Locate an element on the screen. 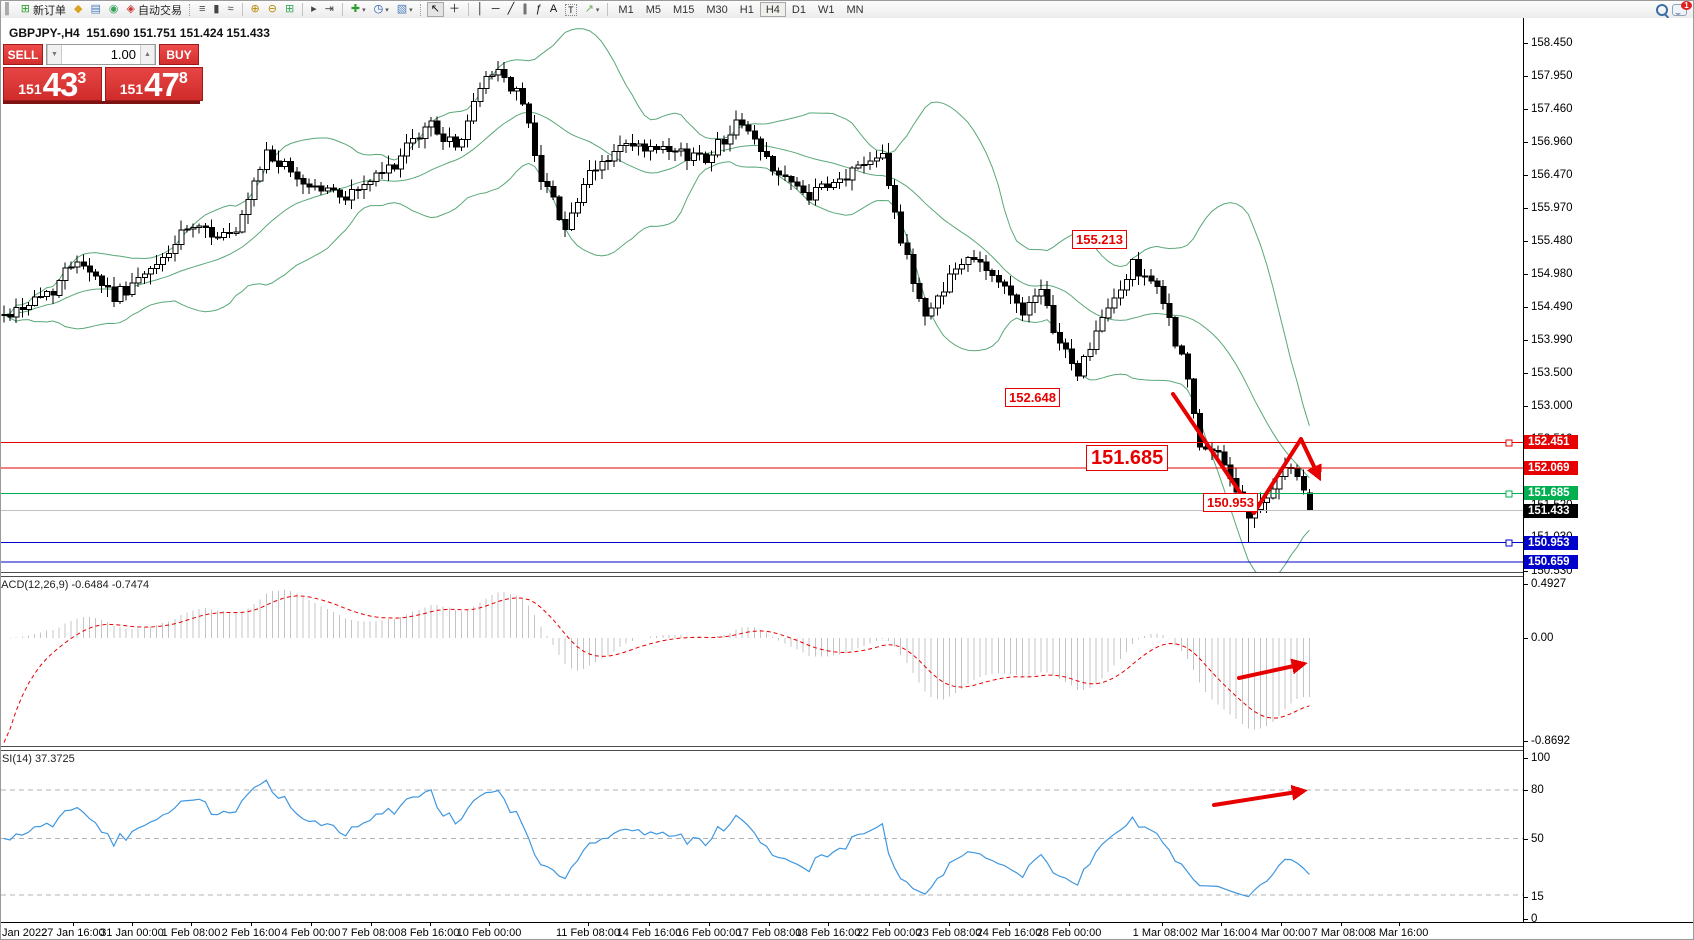 The image size is (1694, 940). tab-timeframe-mn: MN is located at coordinates (855, 9).